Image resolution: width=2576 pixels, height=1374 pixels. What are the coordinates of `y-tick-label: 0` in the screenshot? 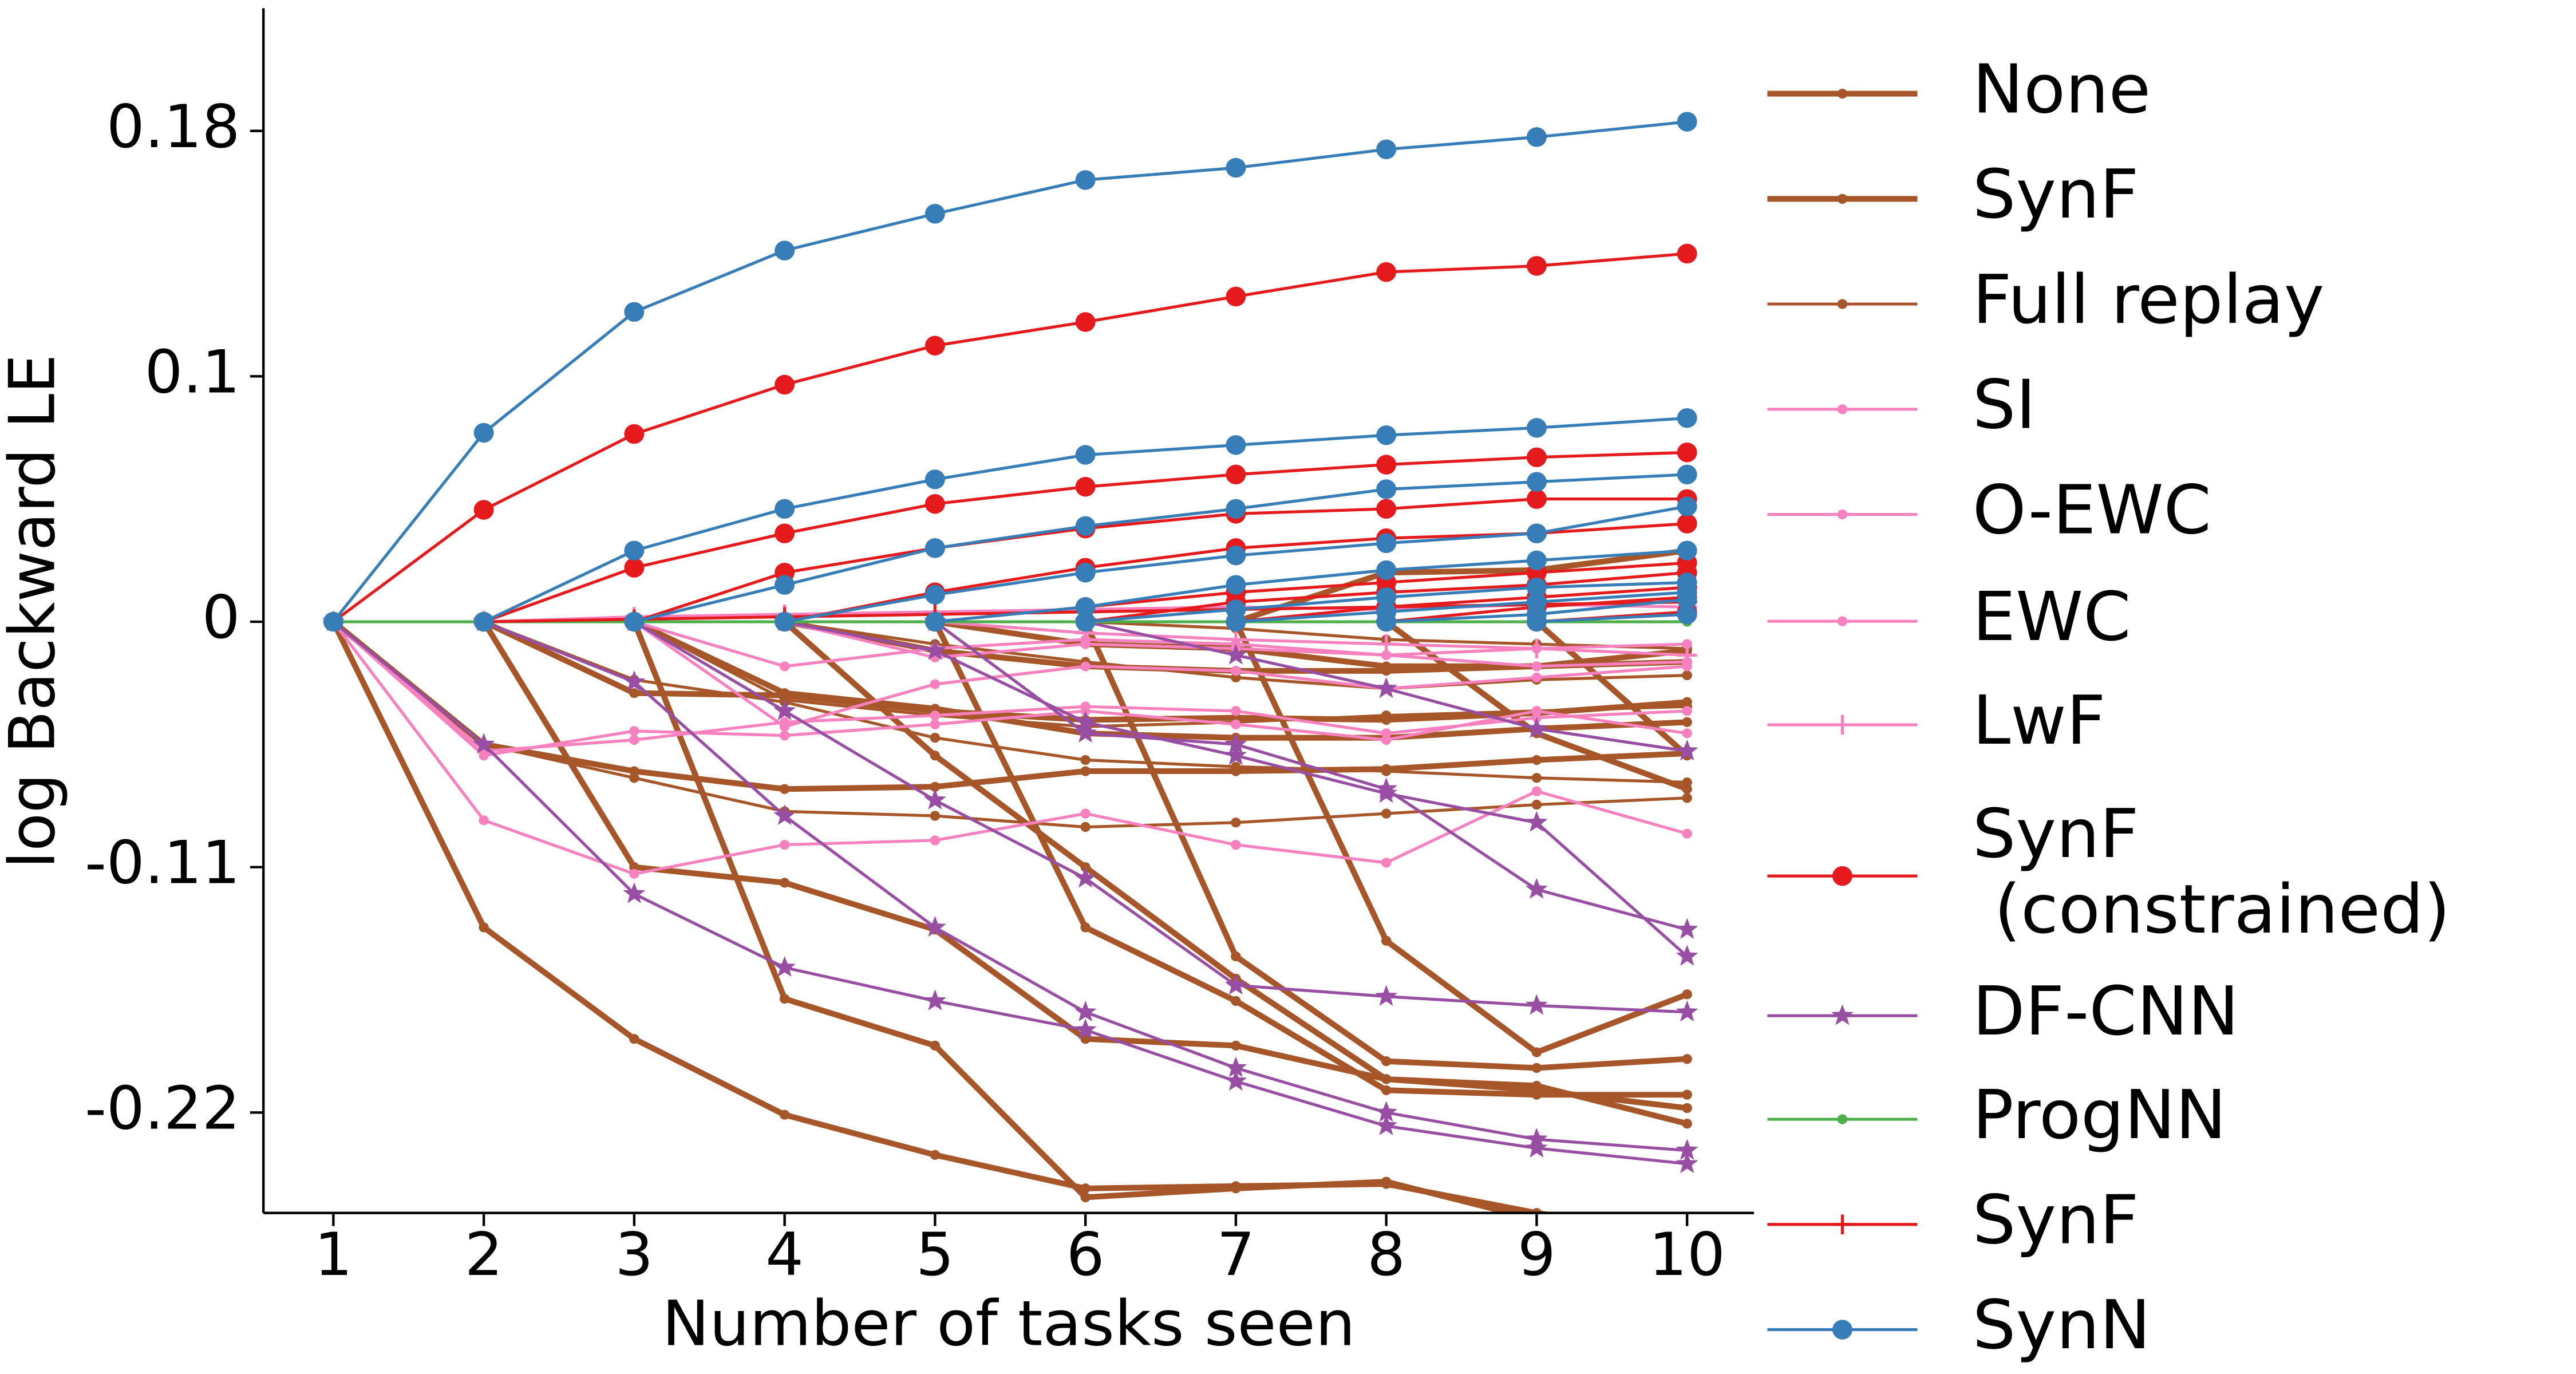 It's located at (221, 618).